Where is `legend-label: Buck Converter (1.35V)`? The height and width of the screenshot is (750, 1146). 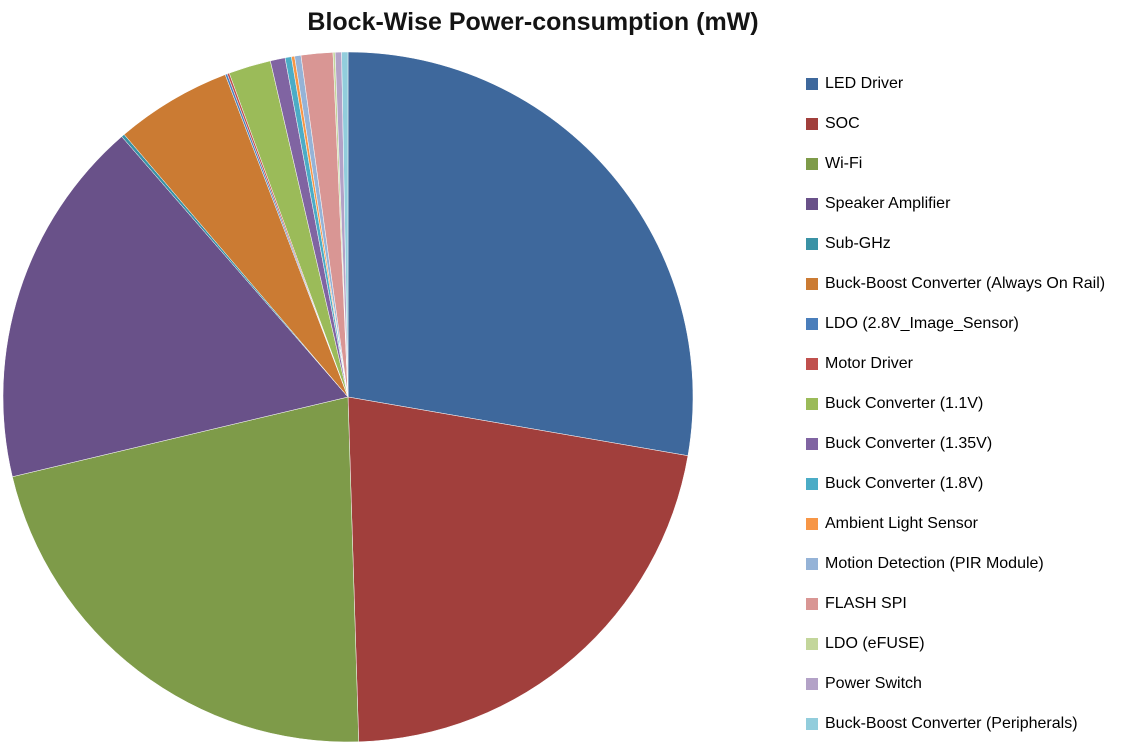
legend-label: Buck Converter (1.35V) is located at coordinates (909, 443).